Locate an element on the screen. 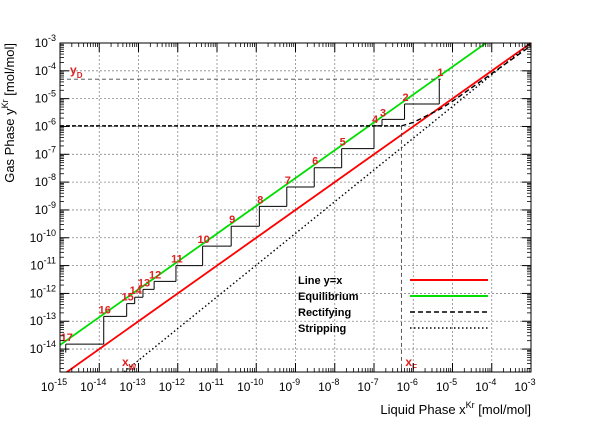 Image resolution: width=593 pixels, height=422 pixels. stage-label: 7 is located at coordinates (288, 181).